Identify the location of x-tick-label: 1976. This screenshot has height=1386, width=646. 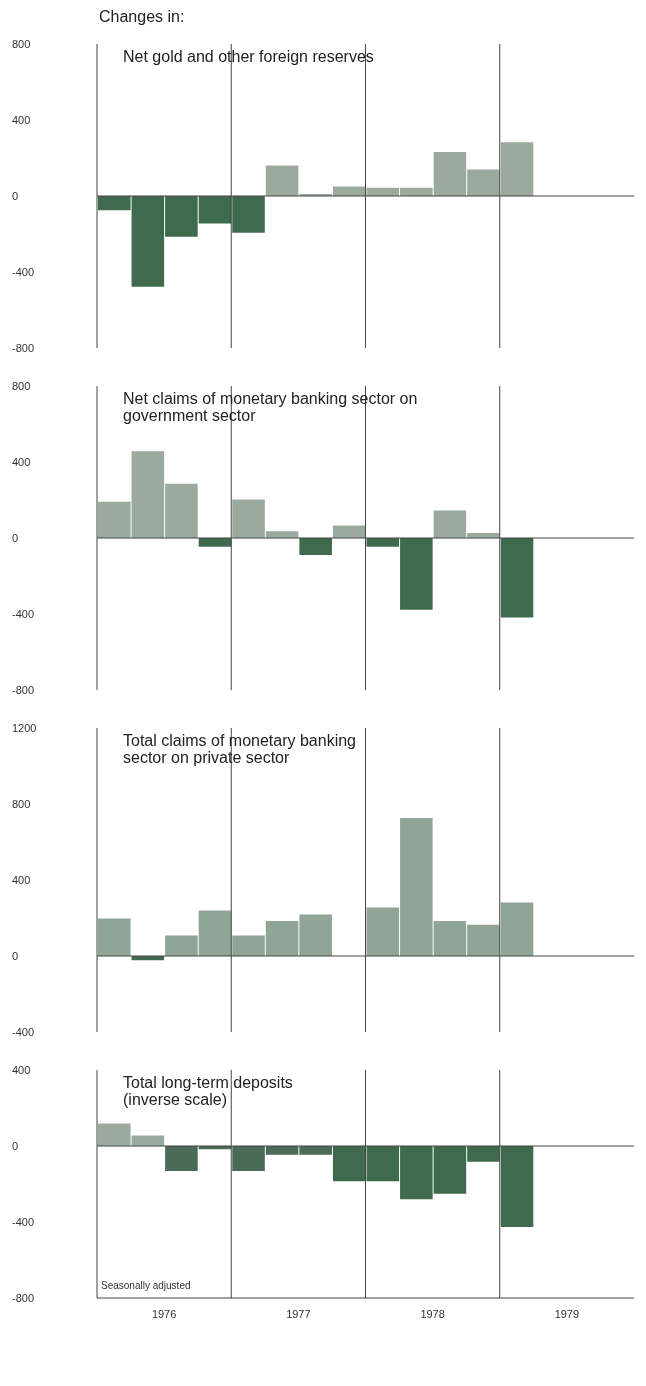
(164, 1314).